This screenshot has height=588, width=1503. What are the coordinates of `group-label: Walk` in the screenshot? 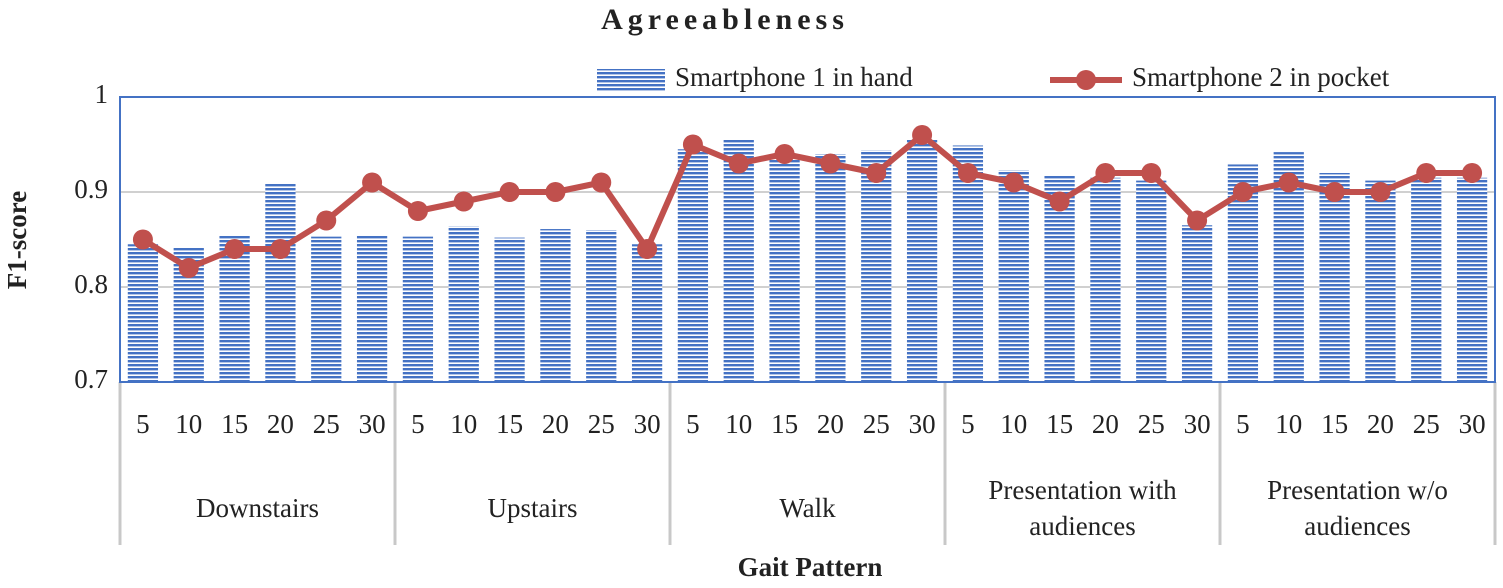 It's located at (807, 507).